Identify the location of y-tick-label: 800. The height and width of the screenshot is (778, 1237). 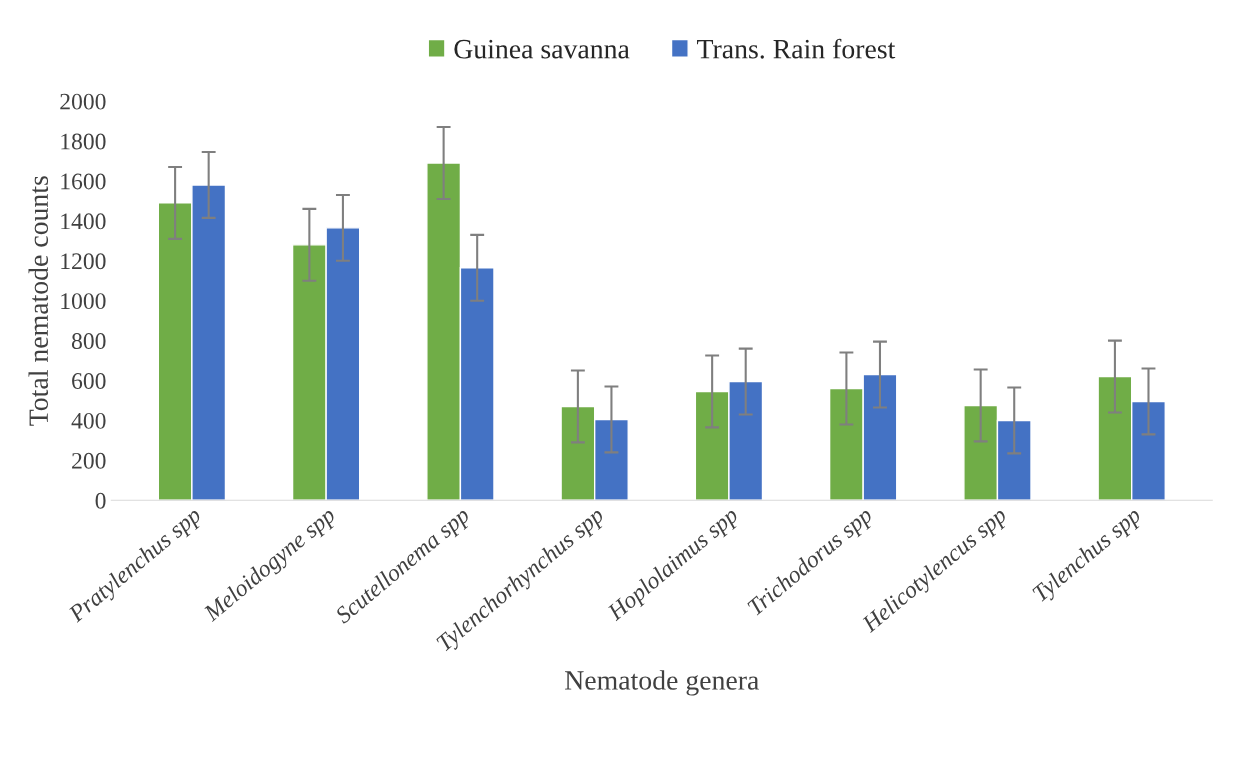
(88, 341).